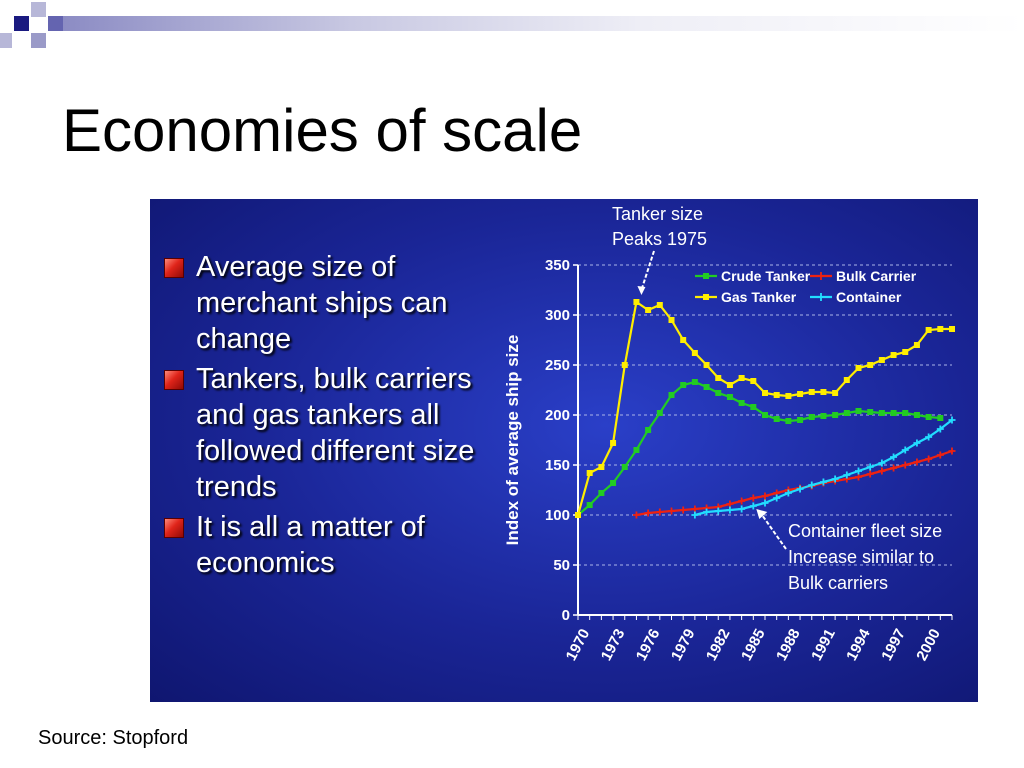  What do you see at coordinates (578, 644) in the screenshot?
I see `x-tick-label: 1970` at bounding box center [578, 644].